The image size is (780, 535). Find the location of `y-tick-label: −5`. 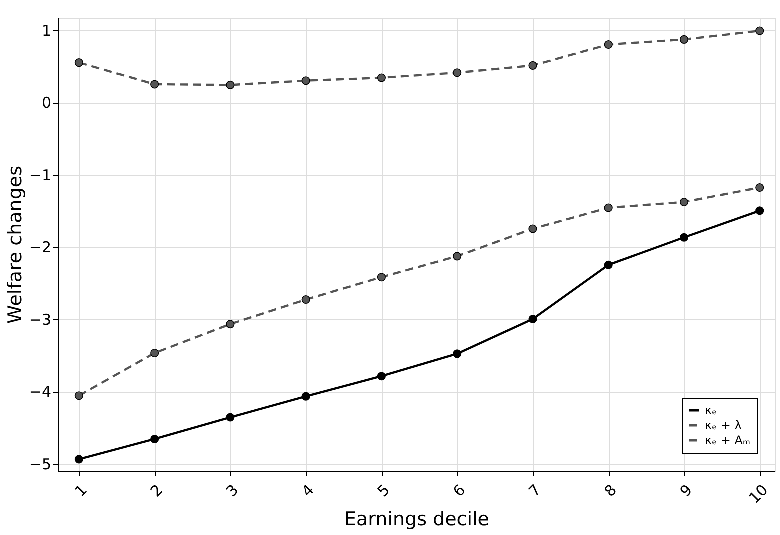

y-tick-label: −5 is located at coordinates (40, 464).